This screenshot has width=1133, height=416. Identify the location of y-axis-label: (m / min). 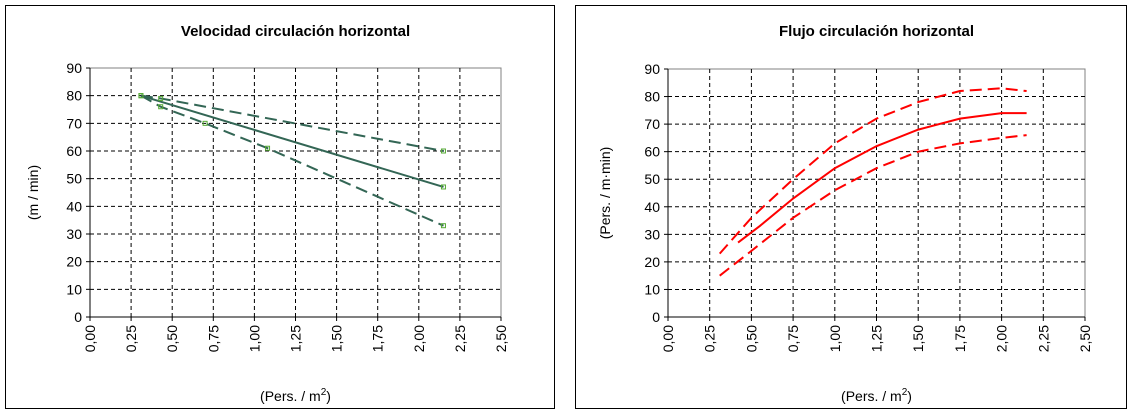
(33, 192).